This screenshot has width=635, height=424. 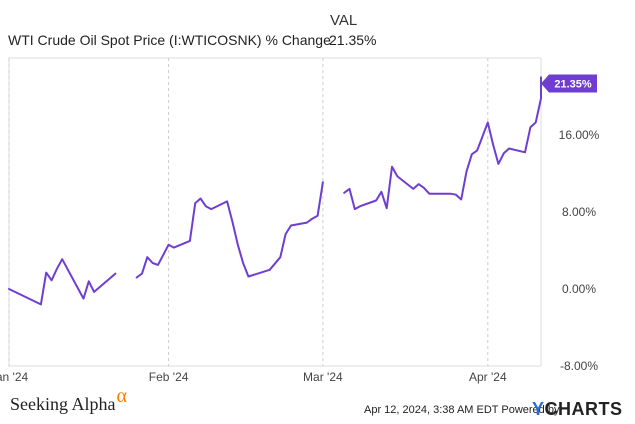 I want to click on seeking-alpha-logo: Seeking Alphaα, so click(x=68, y=400).